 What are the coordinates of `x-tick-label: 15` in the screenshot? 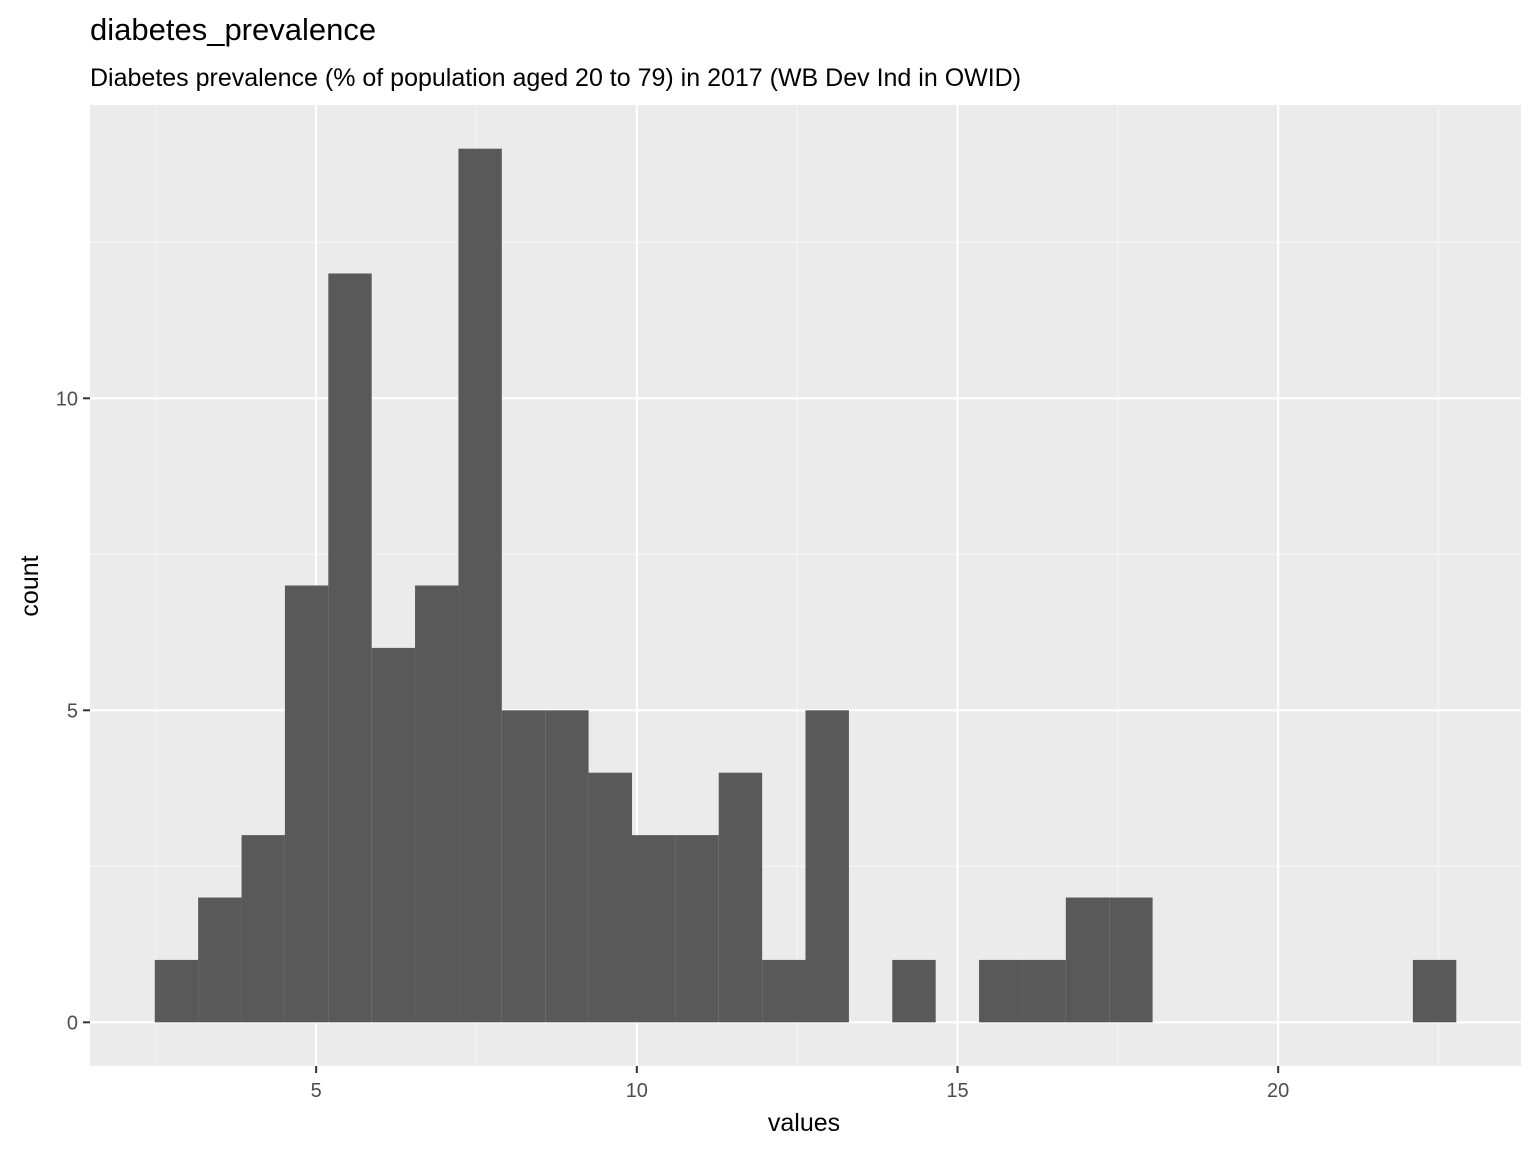 It's located at (957, 1091).